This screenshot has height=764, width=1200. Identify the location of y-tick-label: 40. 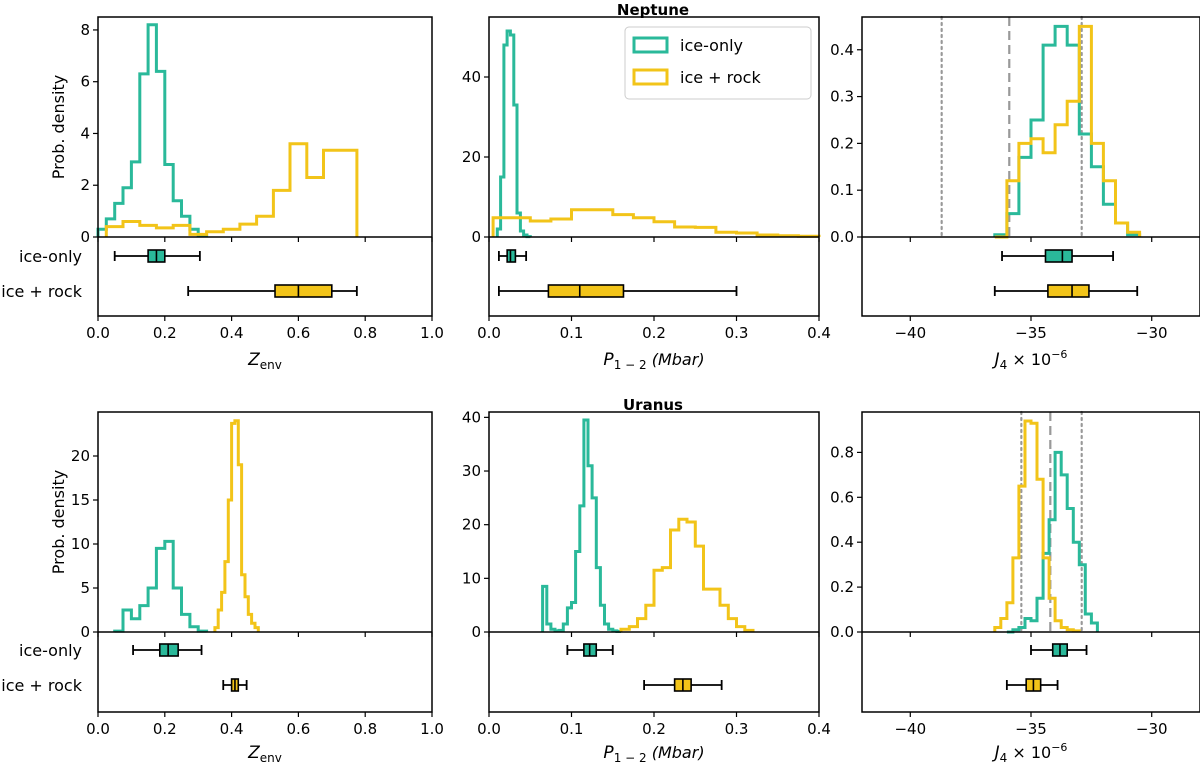
(471, 77).